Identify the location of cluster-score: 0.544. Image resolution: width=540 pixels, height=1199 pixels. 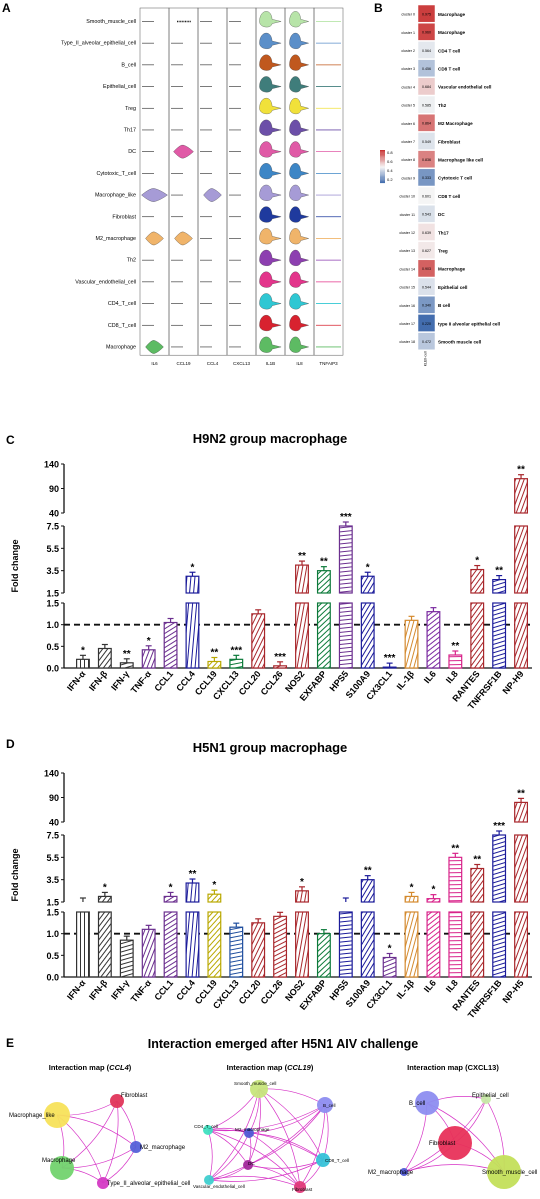
(426, 287).